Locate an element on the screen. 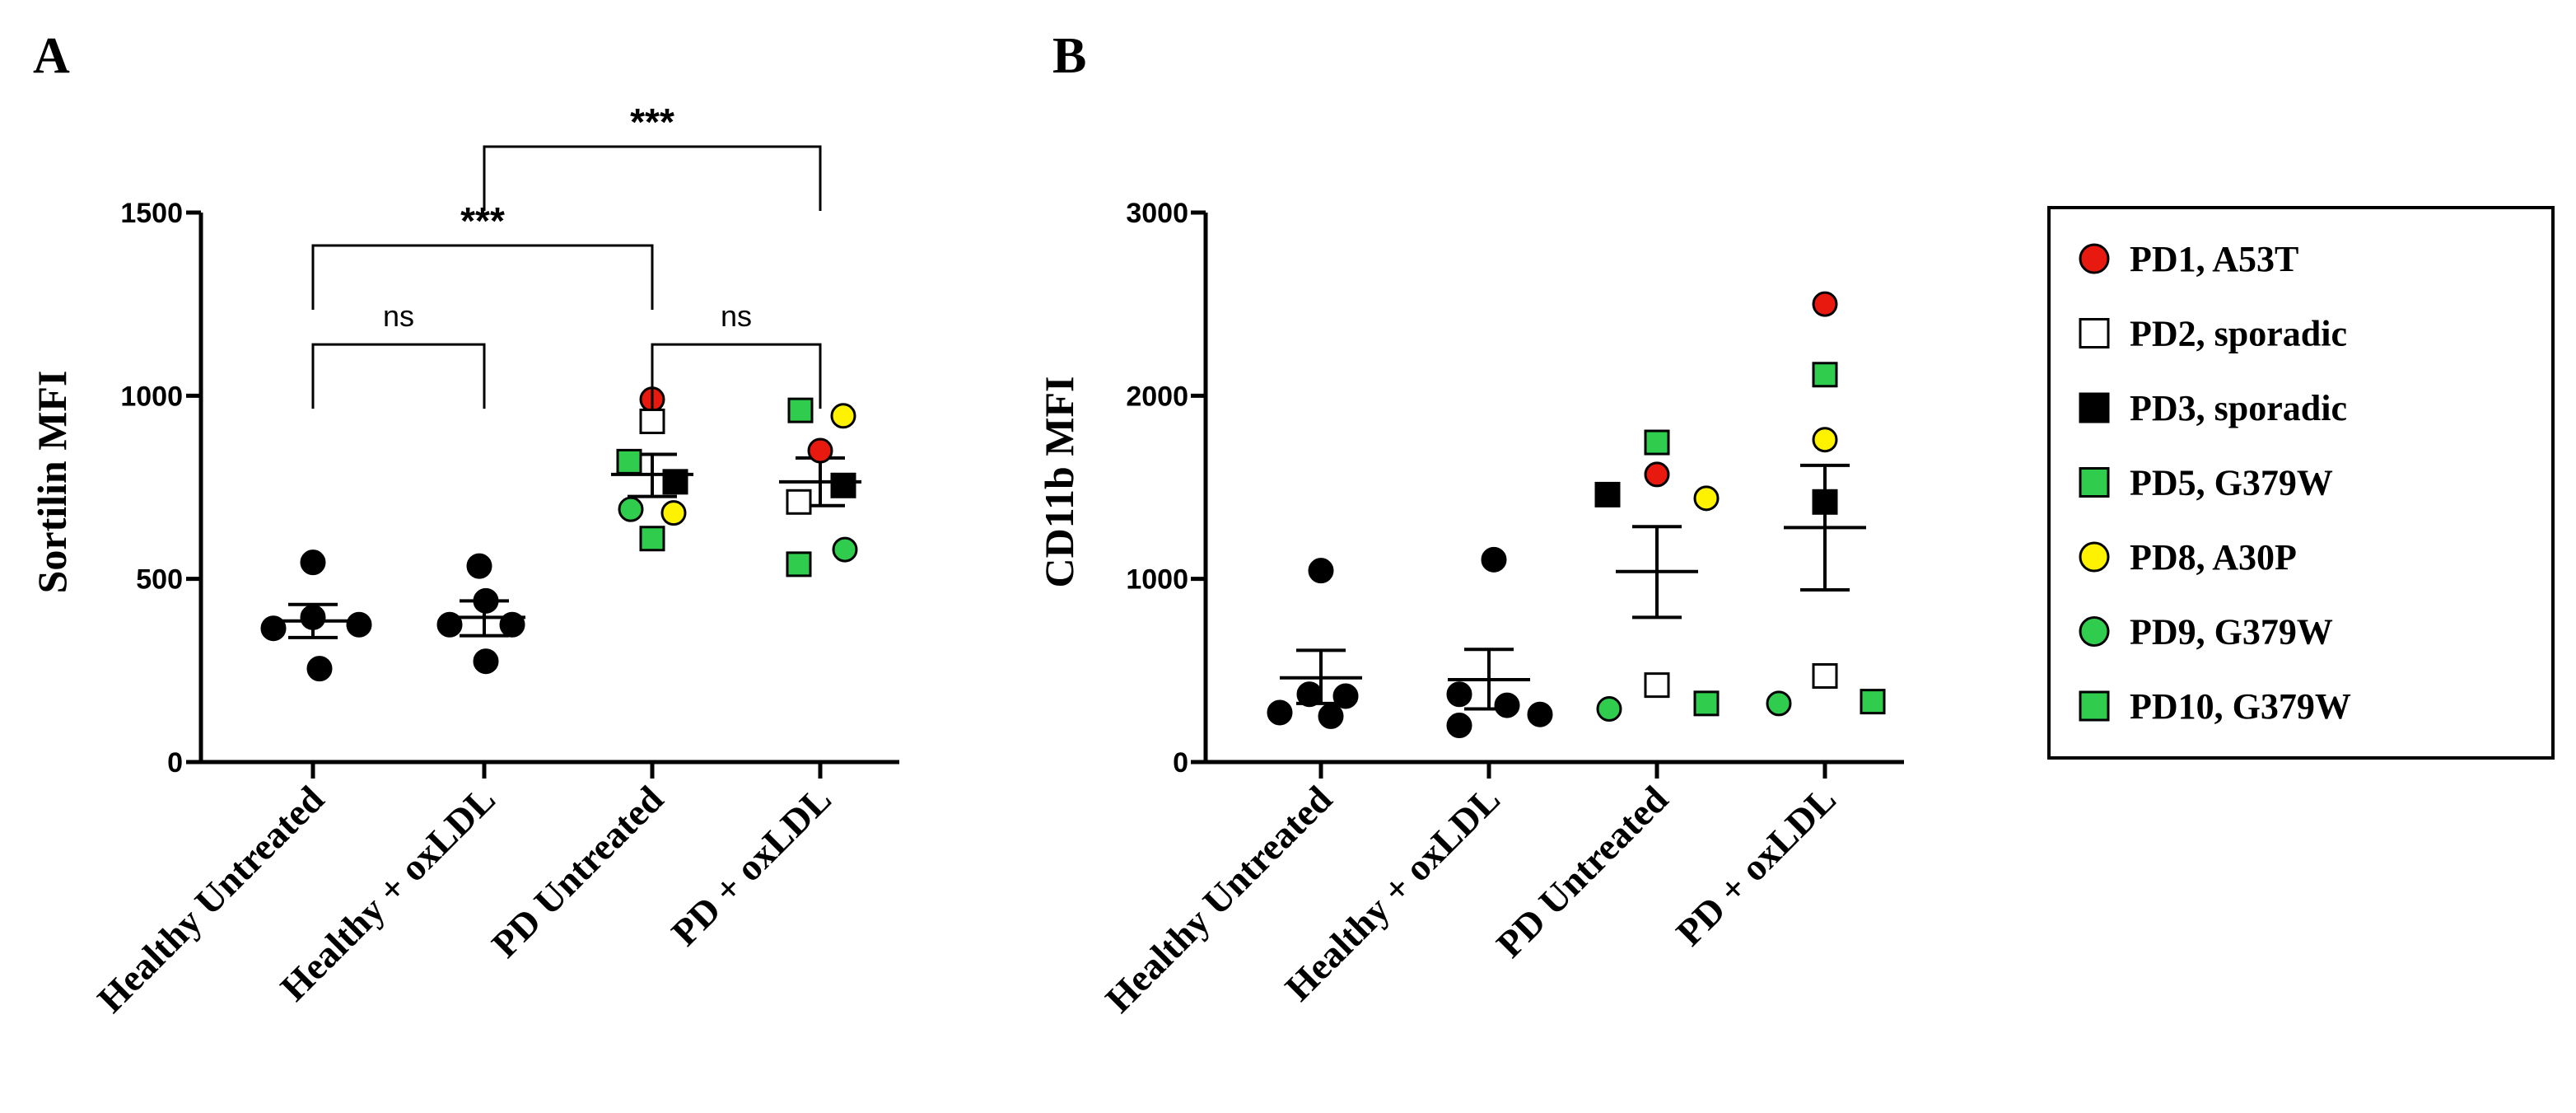 The width and height of the screenshot is (2576, 1113). legend-item-pd1: PD1, A53T is located at coordinates (2188, 259).